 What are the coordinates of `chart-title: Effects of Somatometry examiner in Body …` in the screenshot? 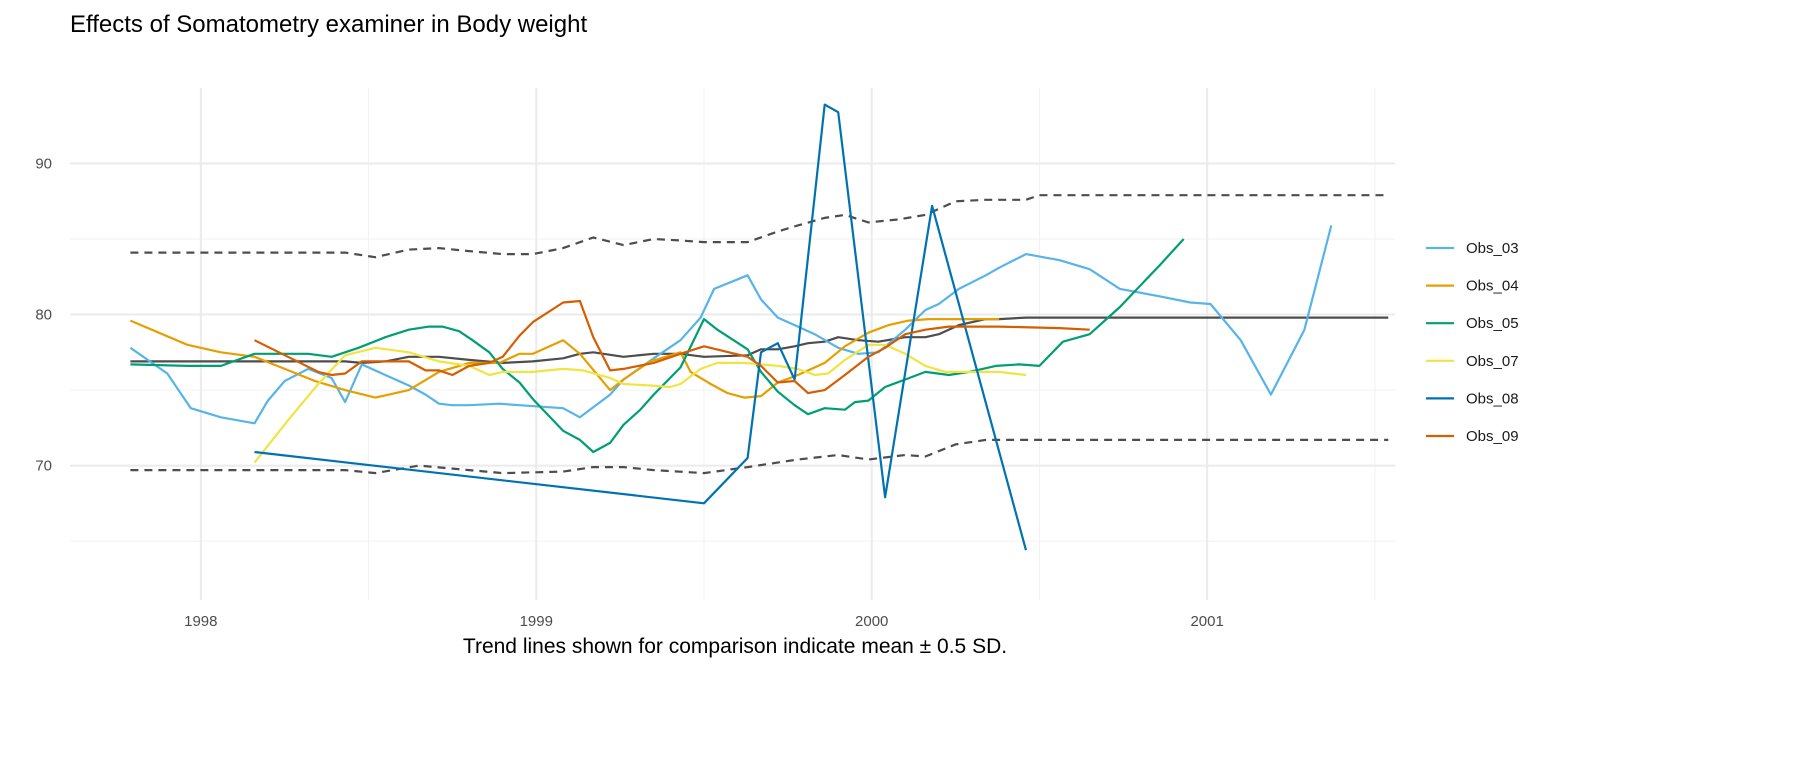 It's located at (328, 24).